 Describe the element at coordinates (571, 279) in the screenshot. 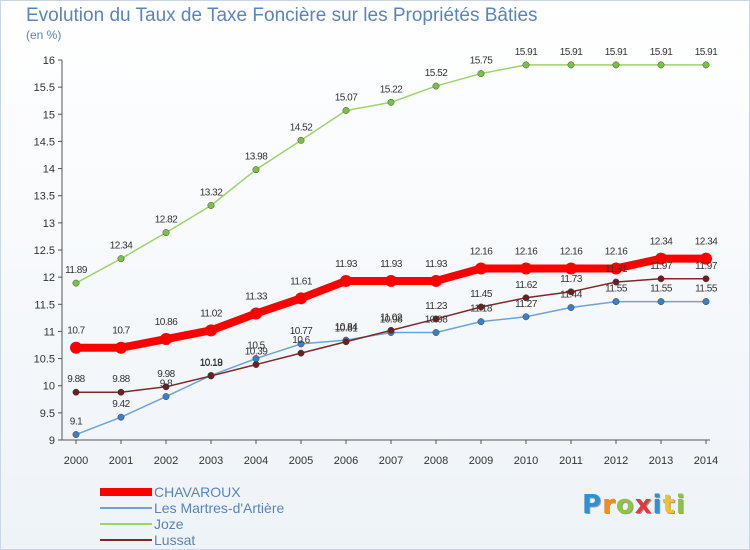

I see `data-label: 11.73` at that location.